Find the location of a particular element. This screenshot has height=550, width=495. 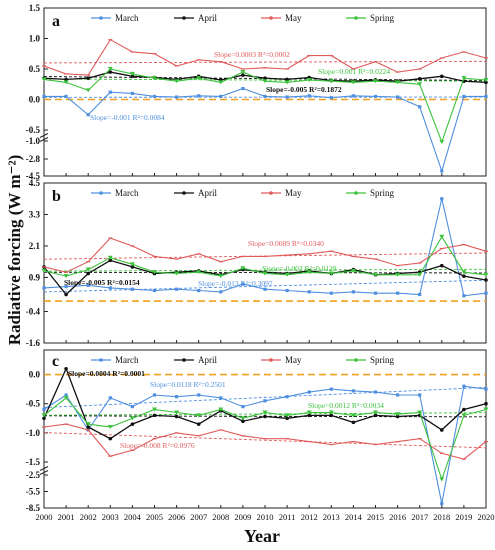

x-tick-label: 2011 is located at coordinates (287, 517).